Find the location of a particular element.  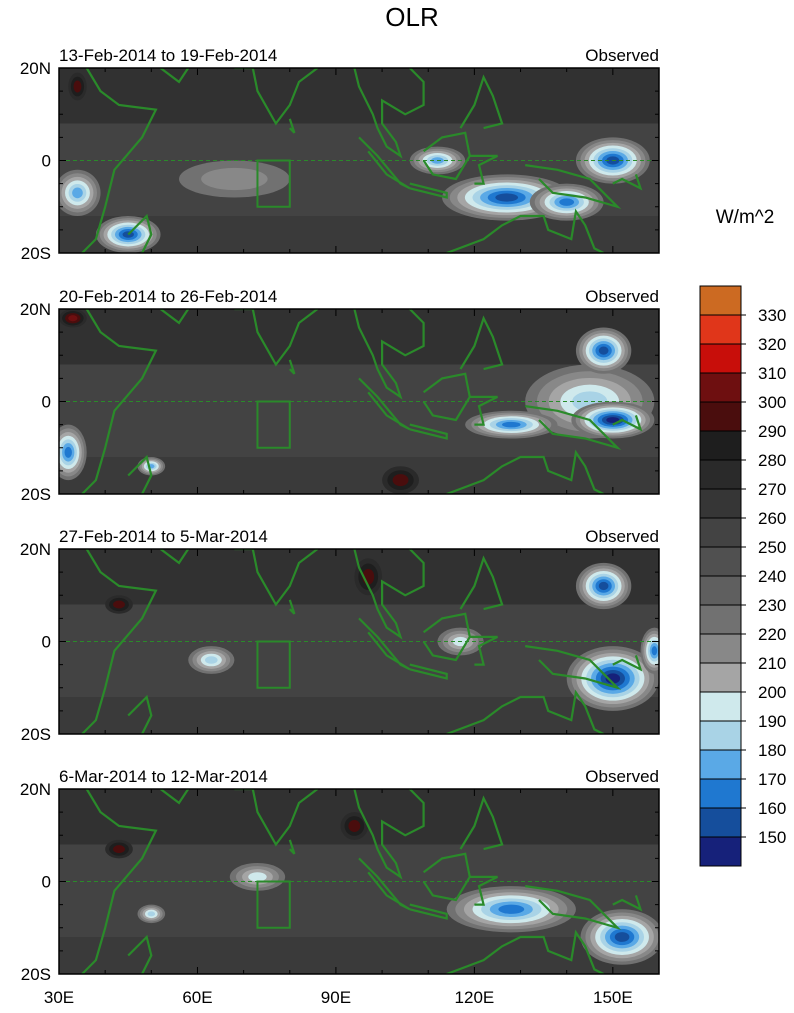

x-tick-label: 60E is located at coordinates (197, 997).